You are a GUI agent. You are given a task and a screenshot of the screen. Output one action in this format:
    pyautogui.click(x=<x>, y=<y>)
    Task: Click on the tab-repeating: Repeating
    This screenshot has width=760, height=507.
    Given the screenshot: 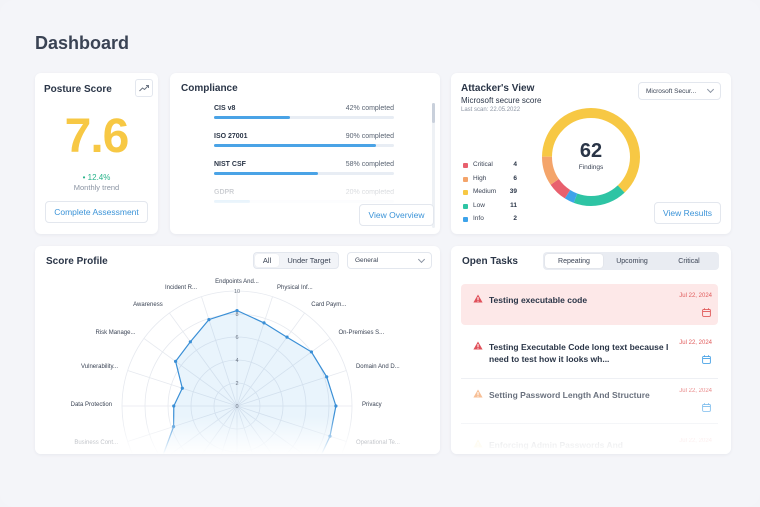 What is the action you would take?
    pyautogui.click(x=574, y=261)
    